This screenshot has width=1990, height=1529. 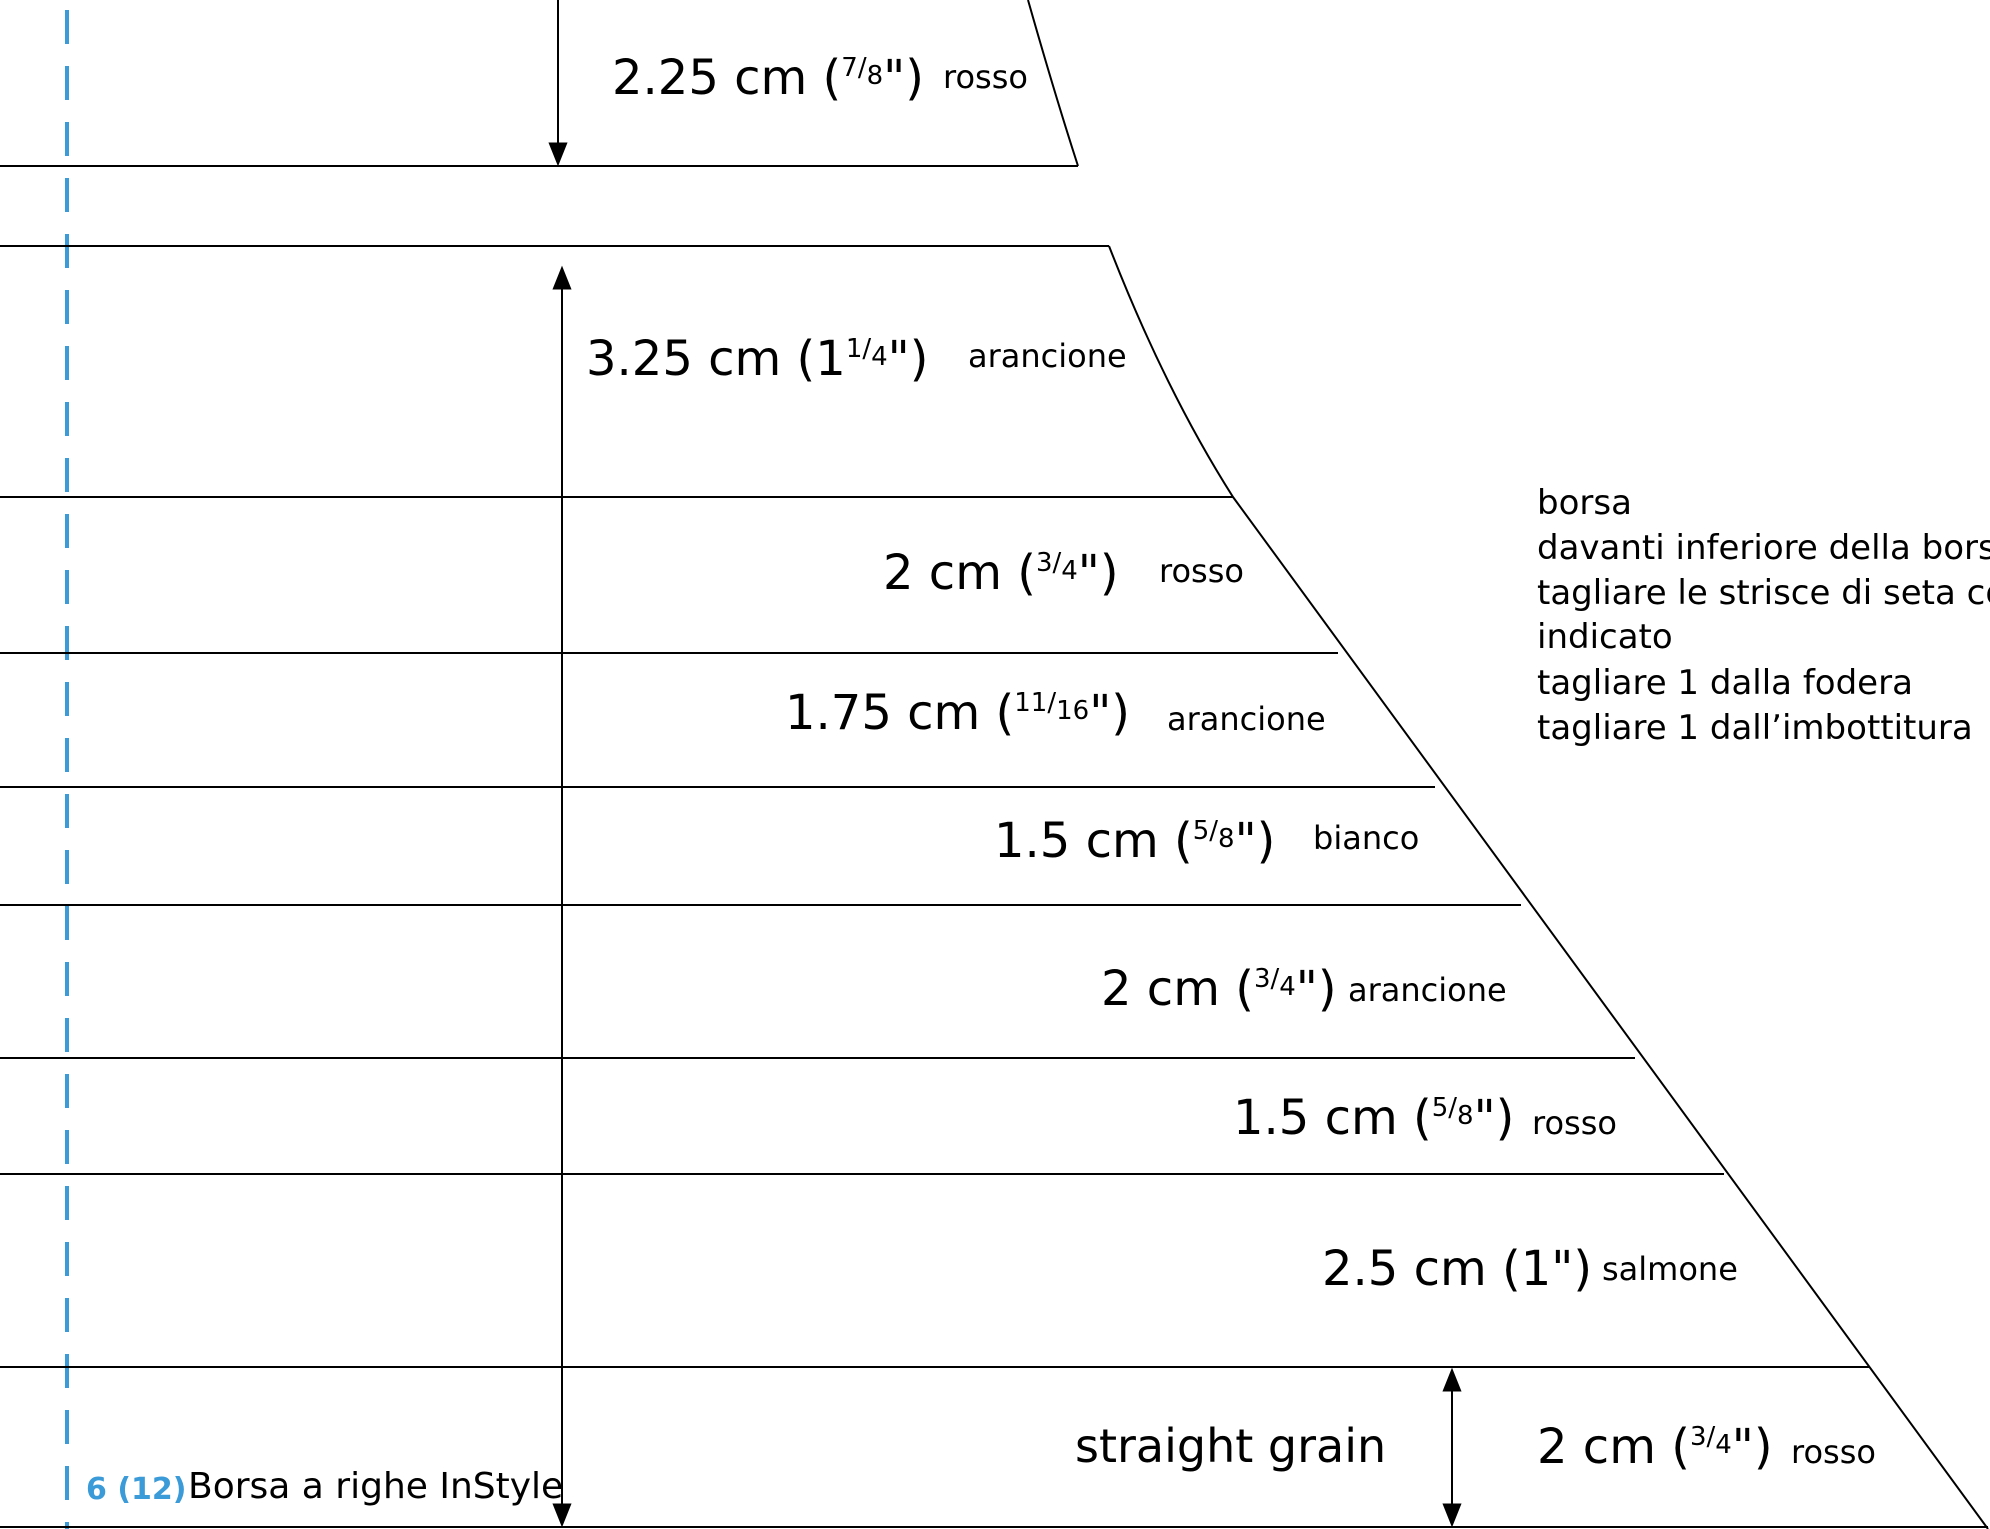 I want to click on page-number: 6 (12), so click(x=136, y=1489).